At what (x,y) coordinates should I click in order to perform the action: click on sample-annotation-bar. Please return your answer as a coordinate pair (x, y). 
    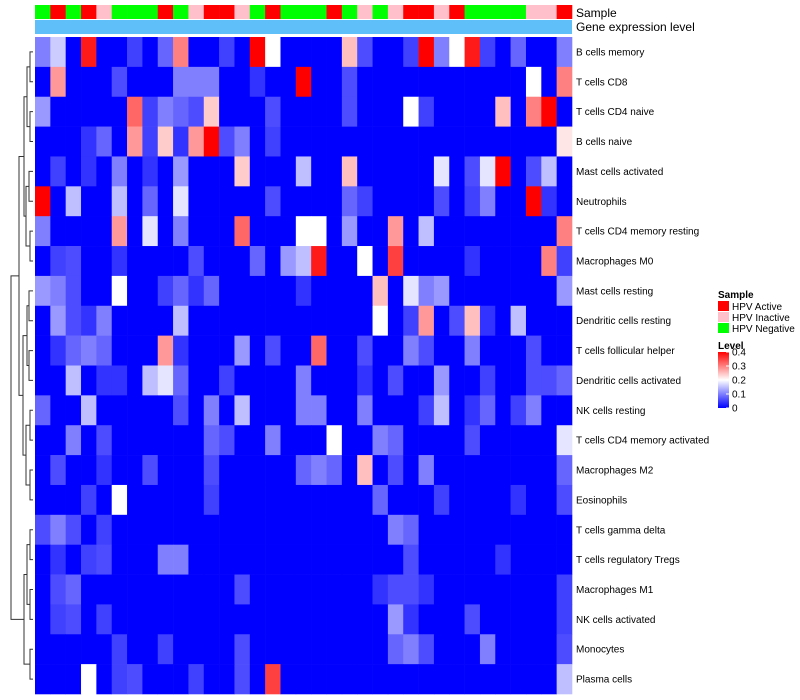
    Looking at the image, I should click on (304, 12).